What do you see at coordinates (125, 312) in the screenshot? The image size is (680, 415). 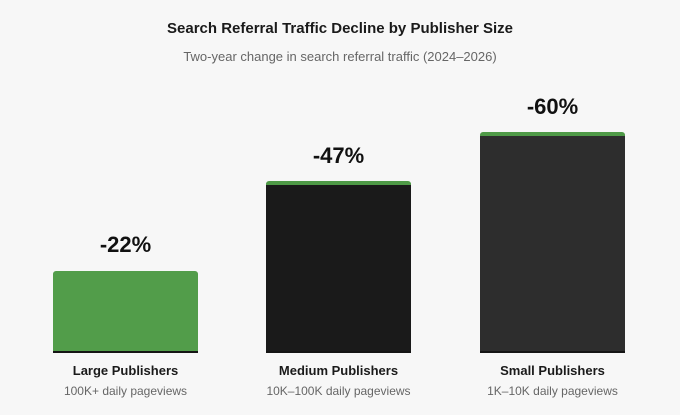 I see `bar-large-publishers` at bounding box center [125, 312].